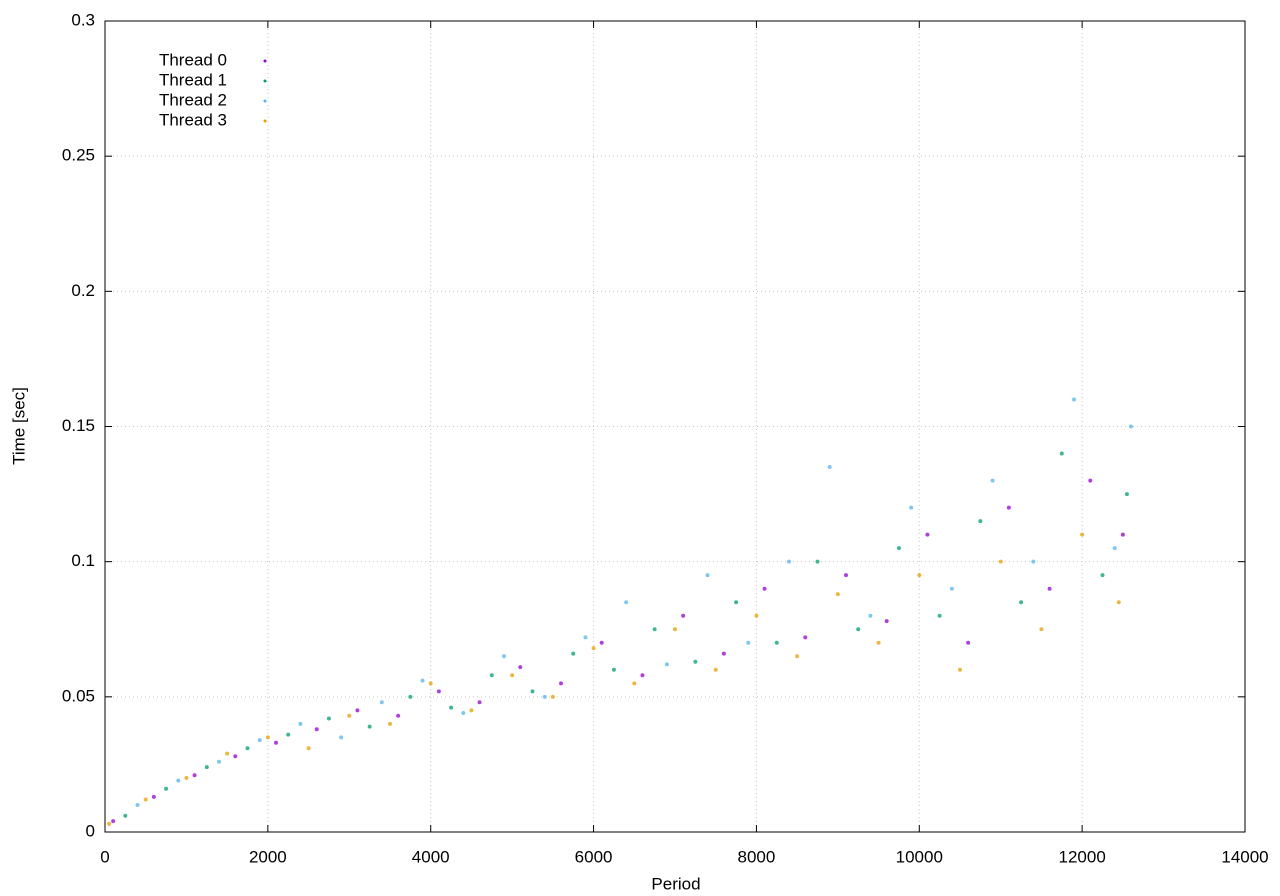 This screenshot has height=896, width=1280. What do you see at coordinates (193, 99) in the screenshot?
I see `legend-label: Thread 2` at bounding box center [193, 99].